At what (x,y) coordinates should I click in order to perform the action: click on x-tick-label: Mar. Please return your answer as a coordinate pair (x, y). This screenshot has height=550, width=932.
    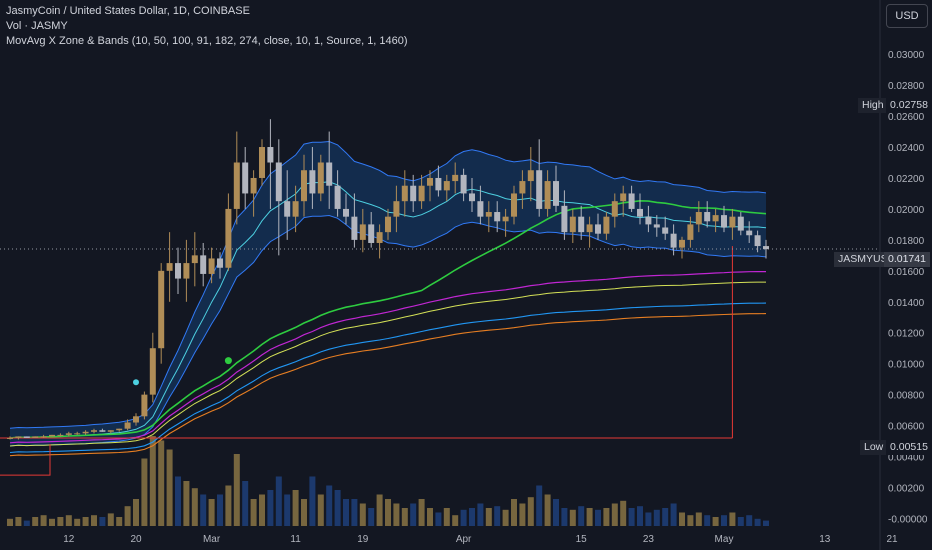
    Looking at the image, I should click on (212, 539).